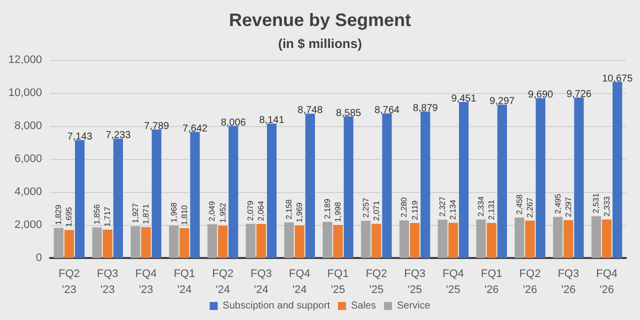 This screenshot has width=640, height=320. Describe the element at coordinates (404, 207) in the screenshot. I see `data-label: 2,280` at that location.